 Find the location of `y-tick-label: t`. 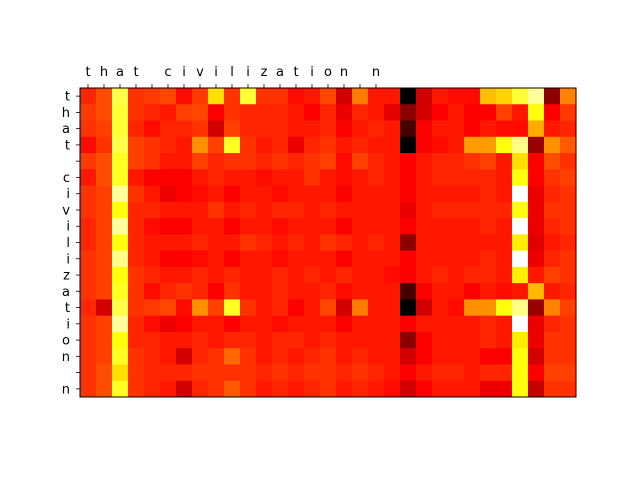

y-tick-label: t is located at coordinates (67, 145).